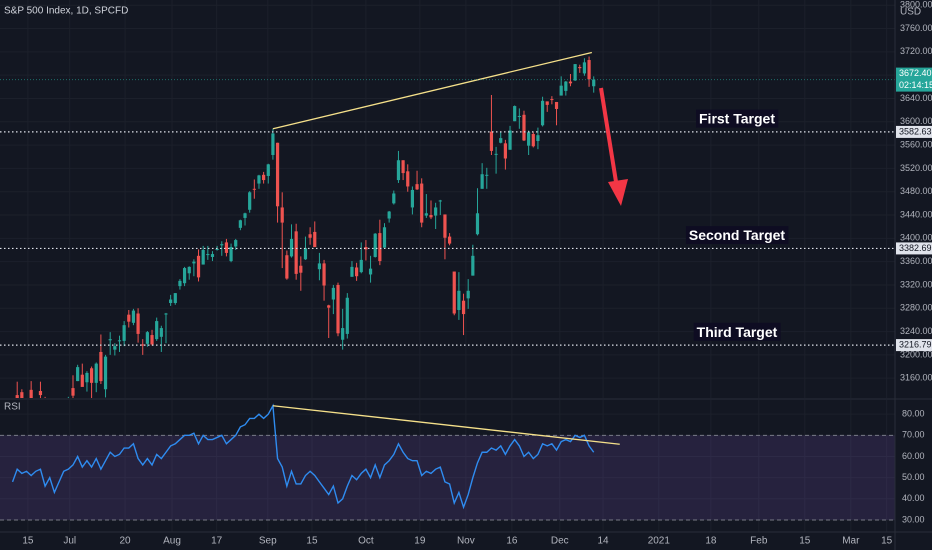 This screenshot has height=550, width=932. What do you see at coordinates (217, 541) in the screenshot?
I see `x-tick-label: 17` at bounding box center [217, 541].